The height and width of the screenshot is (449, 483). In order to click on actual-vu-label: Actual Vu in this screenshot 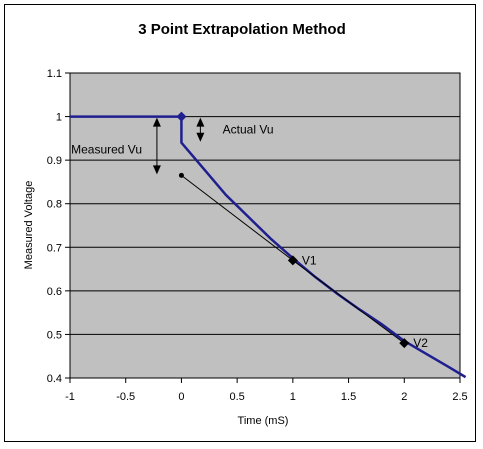, I will do `click(248, 130)`.